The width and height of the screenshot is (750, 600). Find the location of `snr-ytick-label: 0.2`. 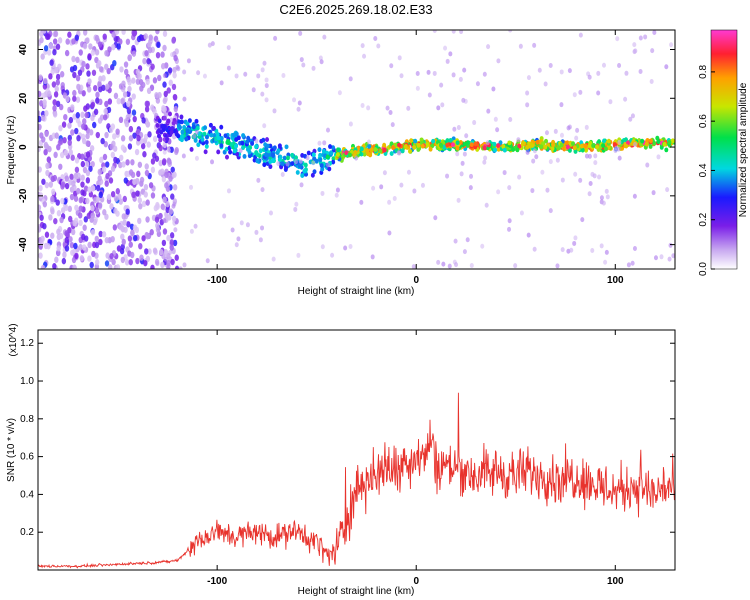

snr-ytick-label: 0.2 is located at coordinates (27, 532).